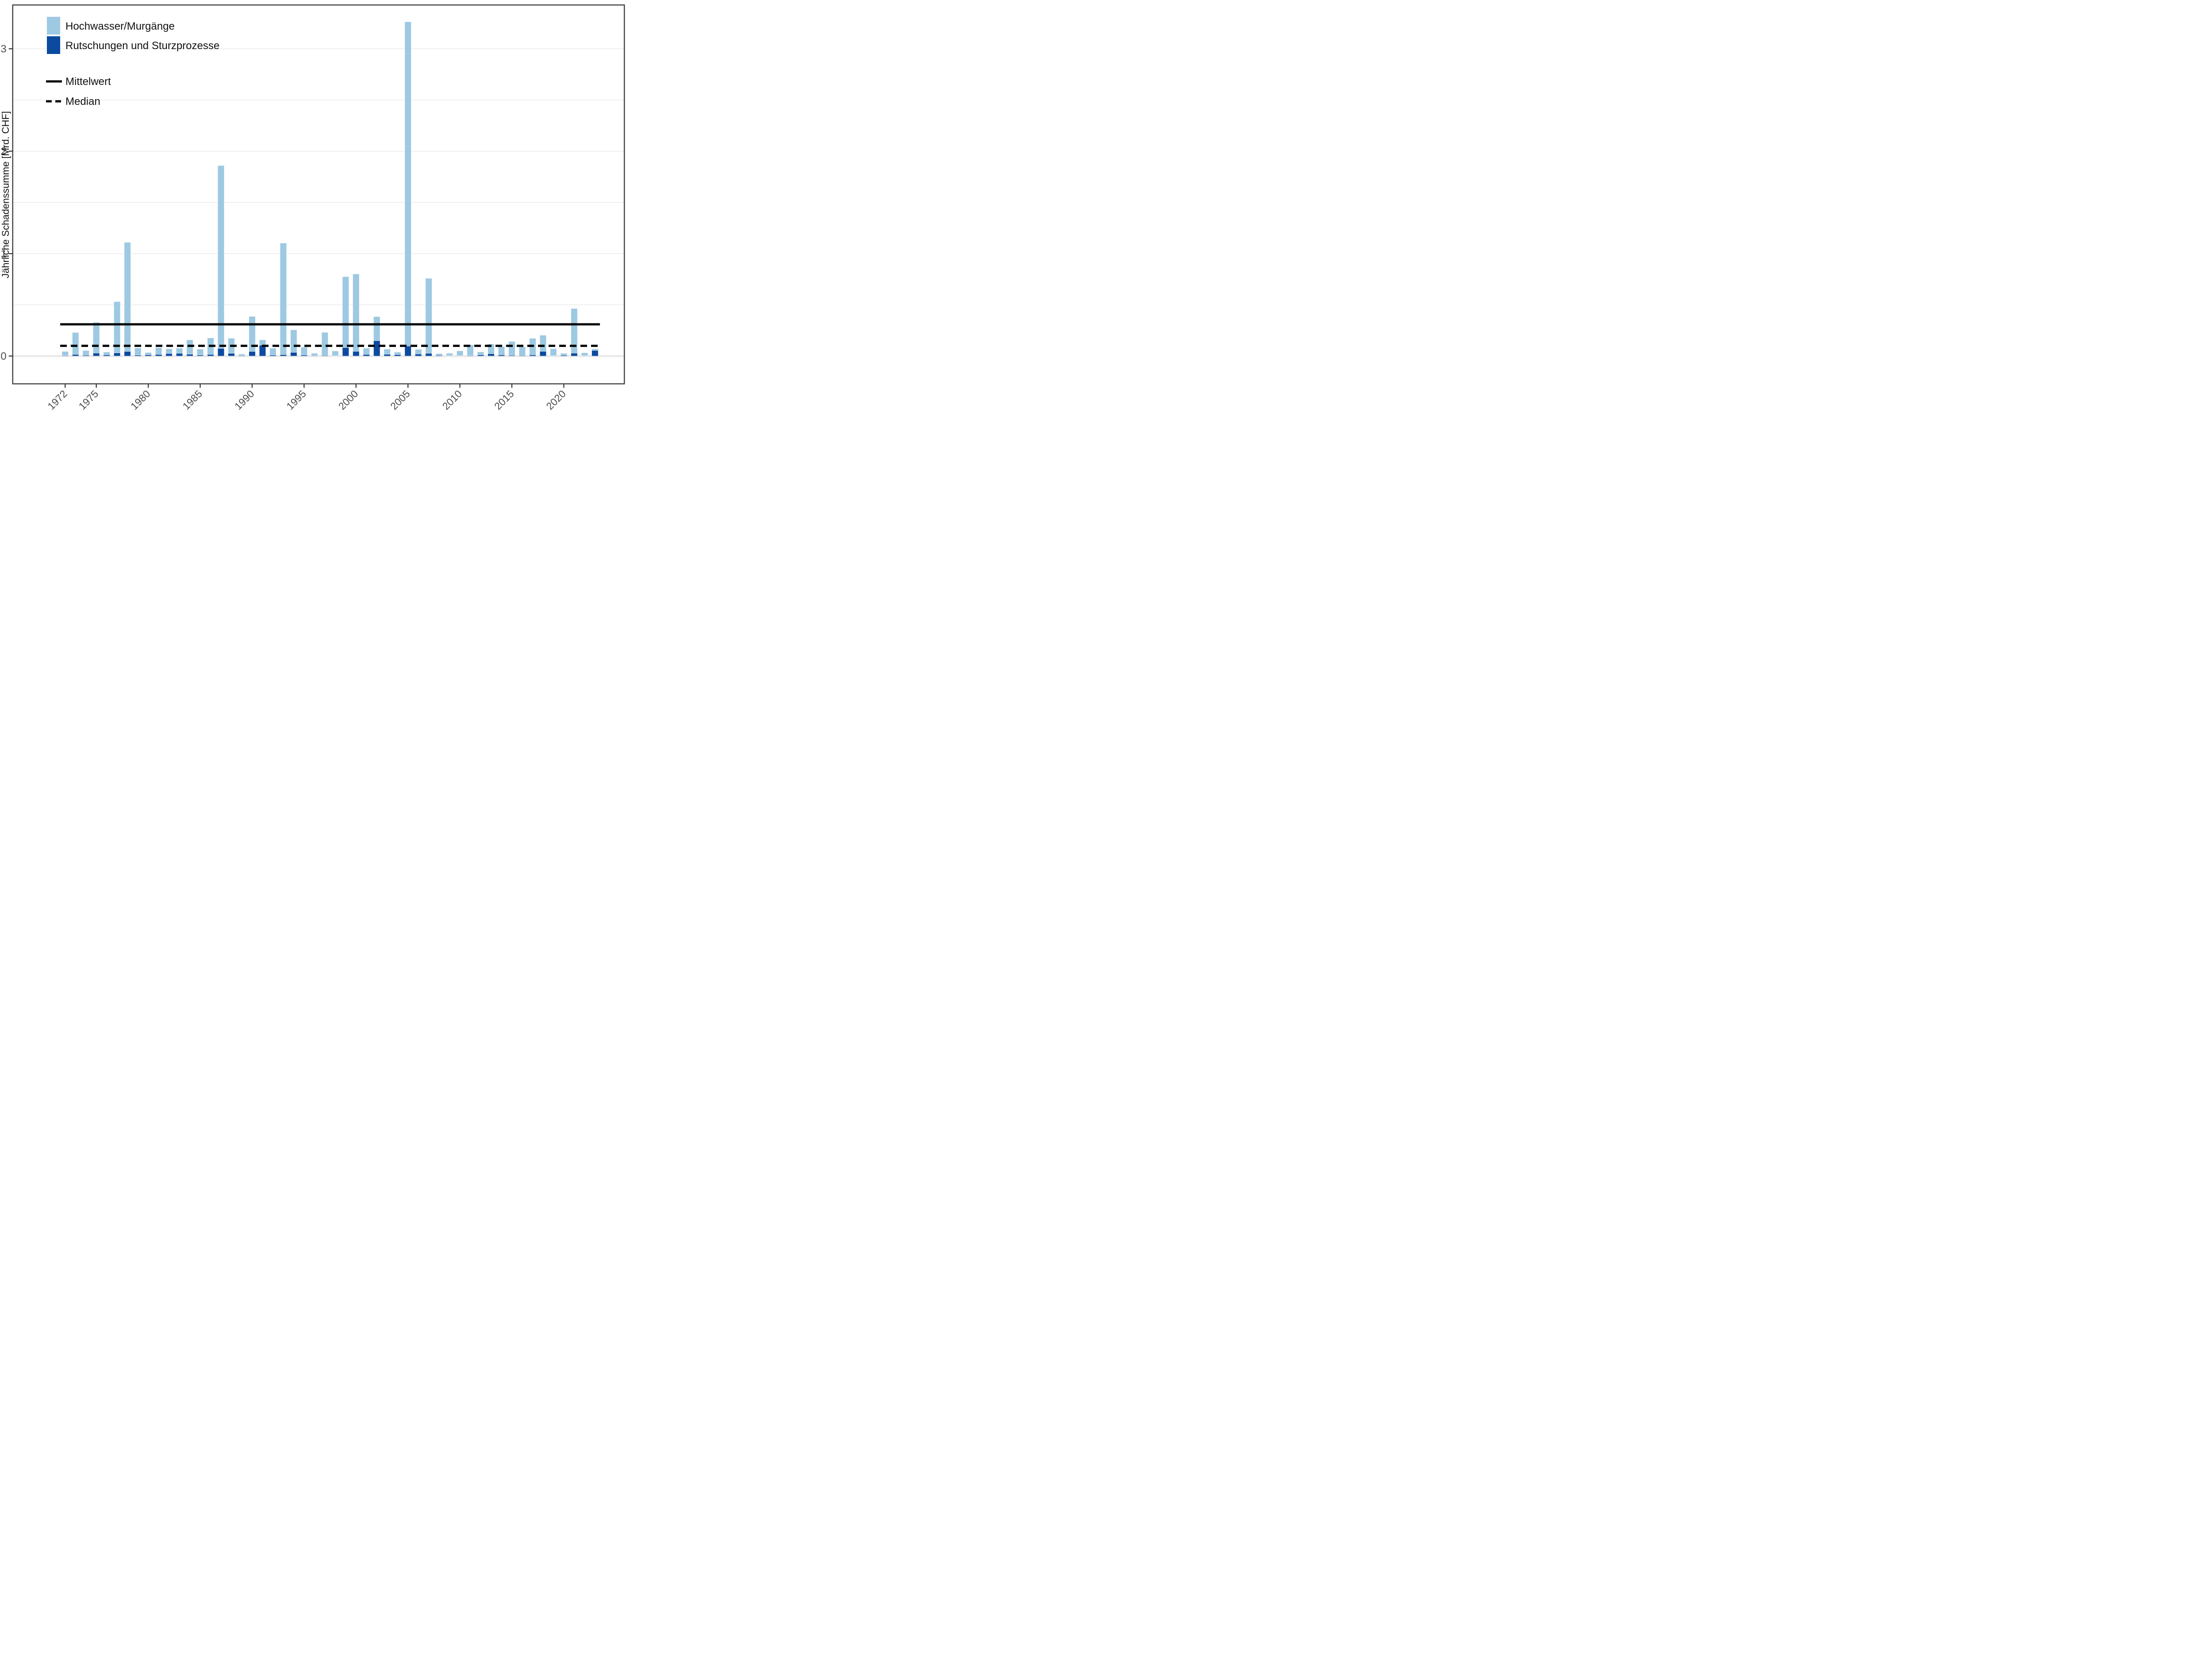 This screenshot has height=1672, width=2212. I want to click on bar-2000-hochwasser, so click(357, 313).